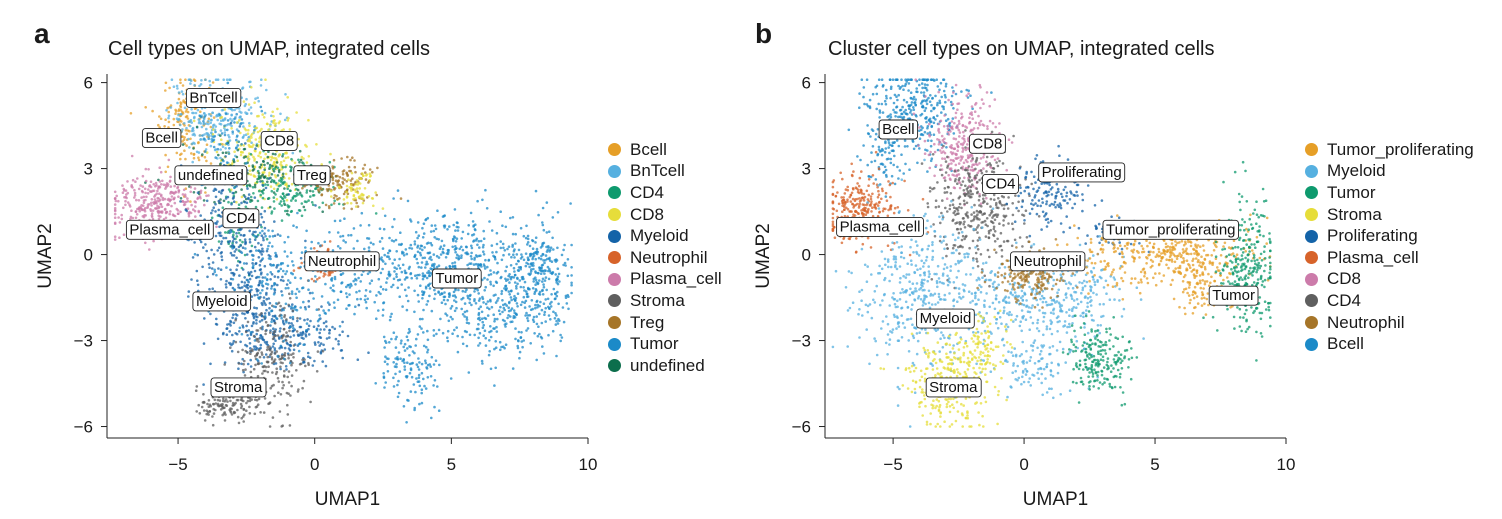 The width and height of the screenshot is (1502, 519). I want to click on cluster-tumor, so click(527, 273).